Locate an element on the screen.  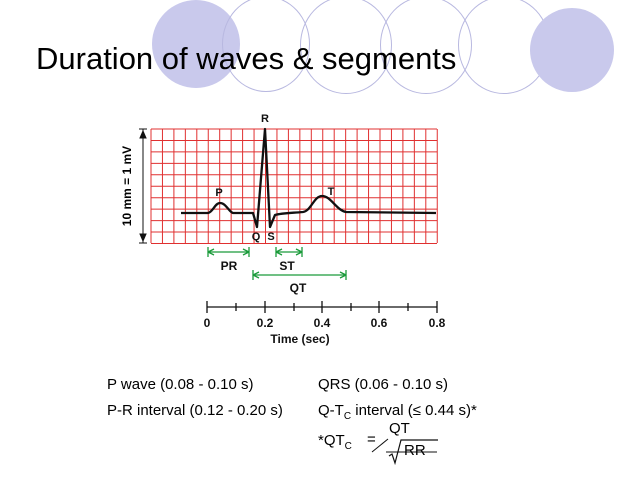
st-interval-label: ST is located at coordinates (287, 266).